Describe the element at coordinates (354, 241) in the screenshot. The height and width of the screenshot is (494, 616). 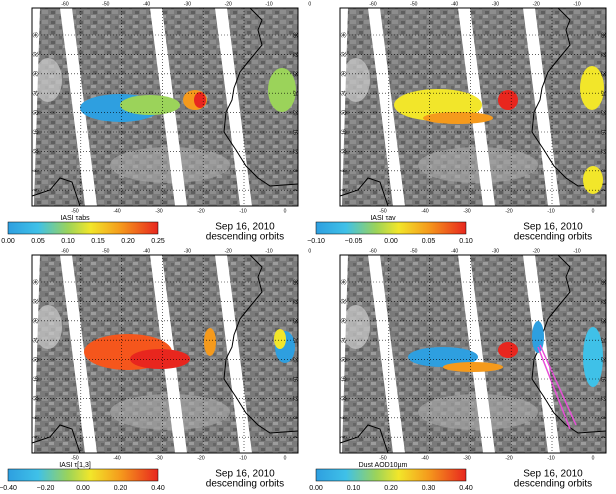
I see `colorbar-tick-label: −0.05` at that location.